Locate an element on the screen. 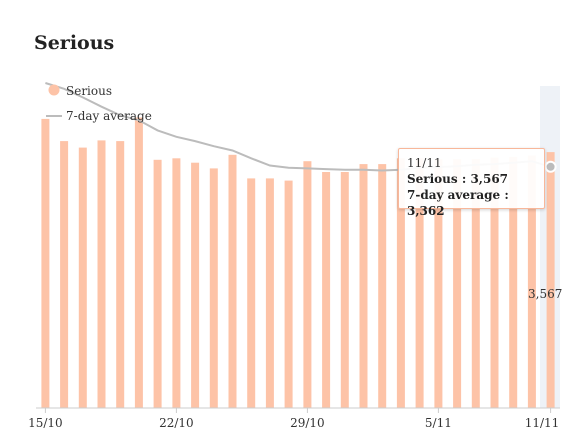  x-tick-label: 15/10 is located at coordinates (45, 423).